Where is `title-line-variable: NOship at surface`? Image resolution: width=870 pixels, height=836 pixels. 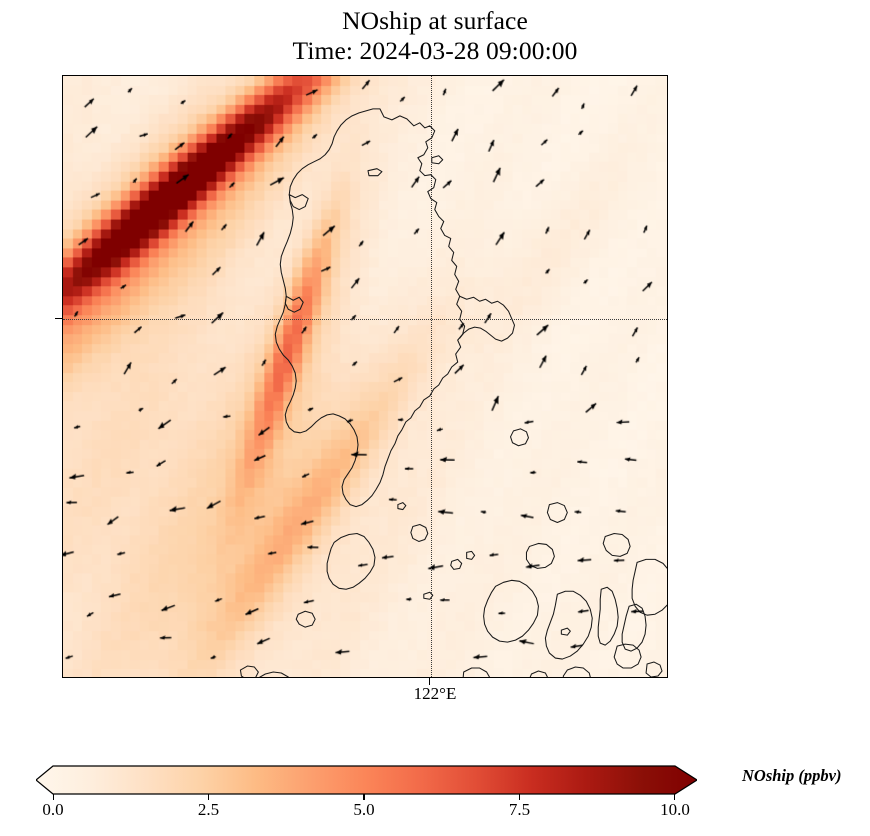 title-line-variable: NOship at surface is located at coordinates (435, 20).